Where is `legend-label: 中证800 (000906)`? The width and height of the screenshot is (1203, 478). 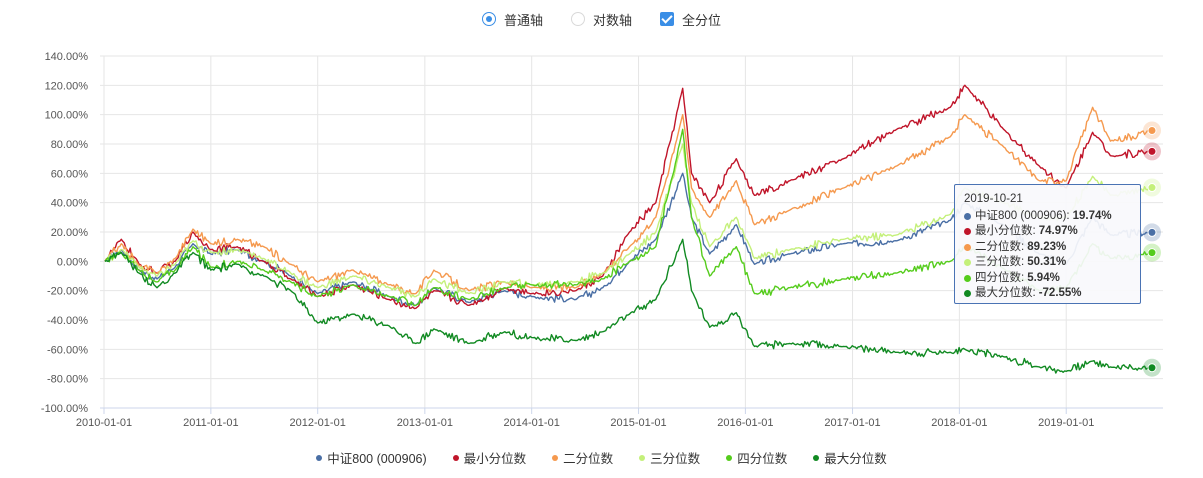 legend-label: 中证800 (000906) is located at coordinates (377, 459).